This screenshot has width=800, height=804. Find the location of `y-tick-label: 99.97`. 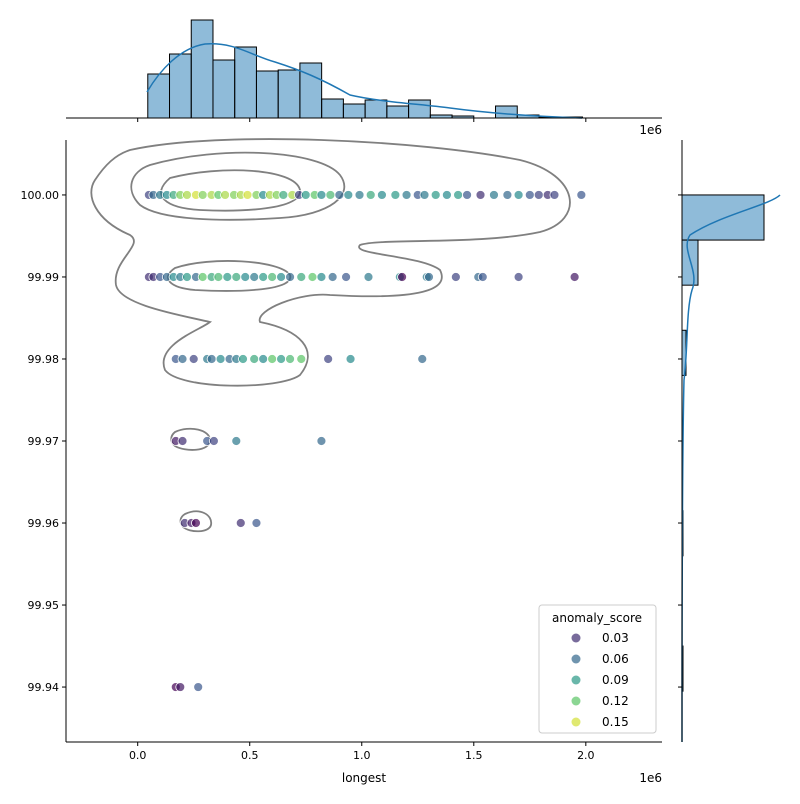

y-tick-label: 99.97 is located at coordinates (44, 441).